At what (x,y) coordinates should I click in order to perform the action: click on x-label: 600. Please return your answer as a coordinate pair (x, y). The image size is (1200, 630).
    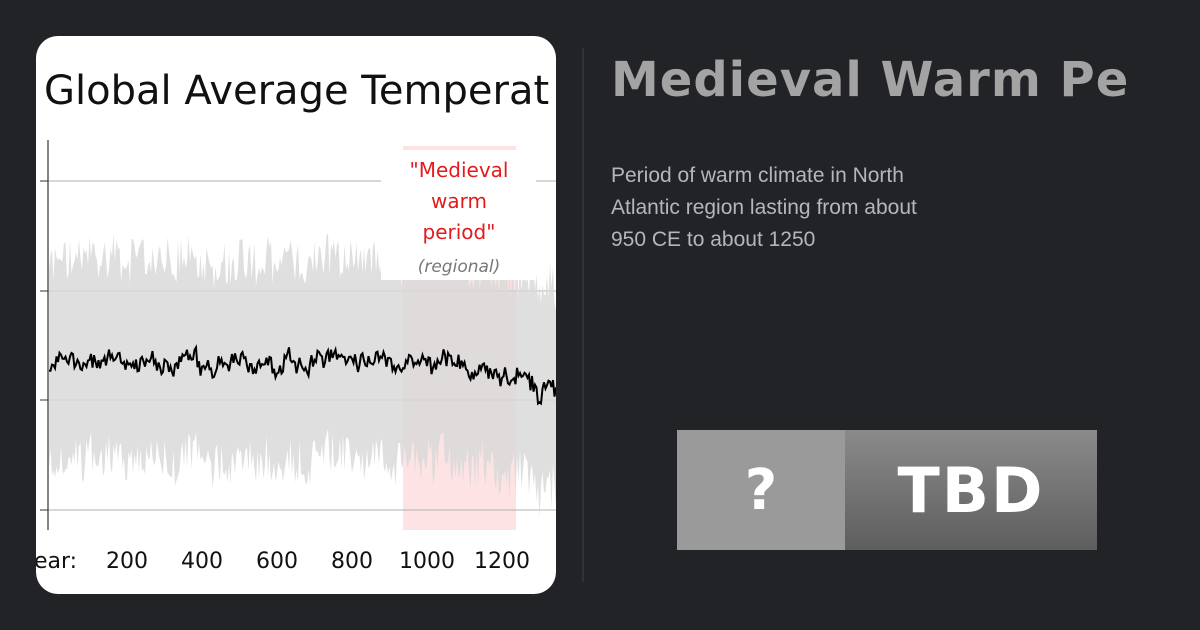
    Looking at the image, I should click on (277, 561).